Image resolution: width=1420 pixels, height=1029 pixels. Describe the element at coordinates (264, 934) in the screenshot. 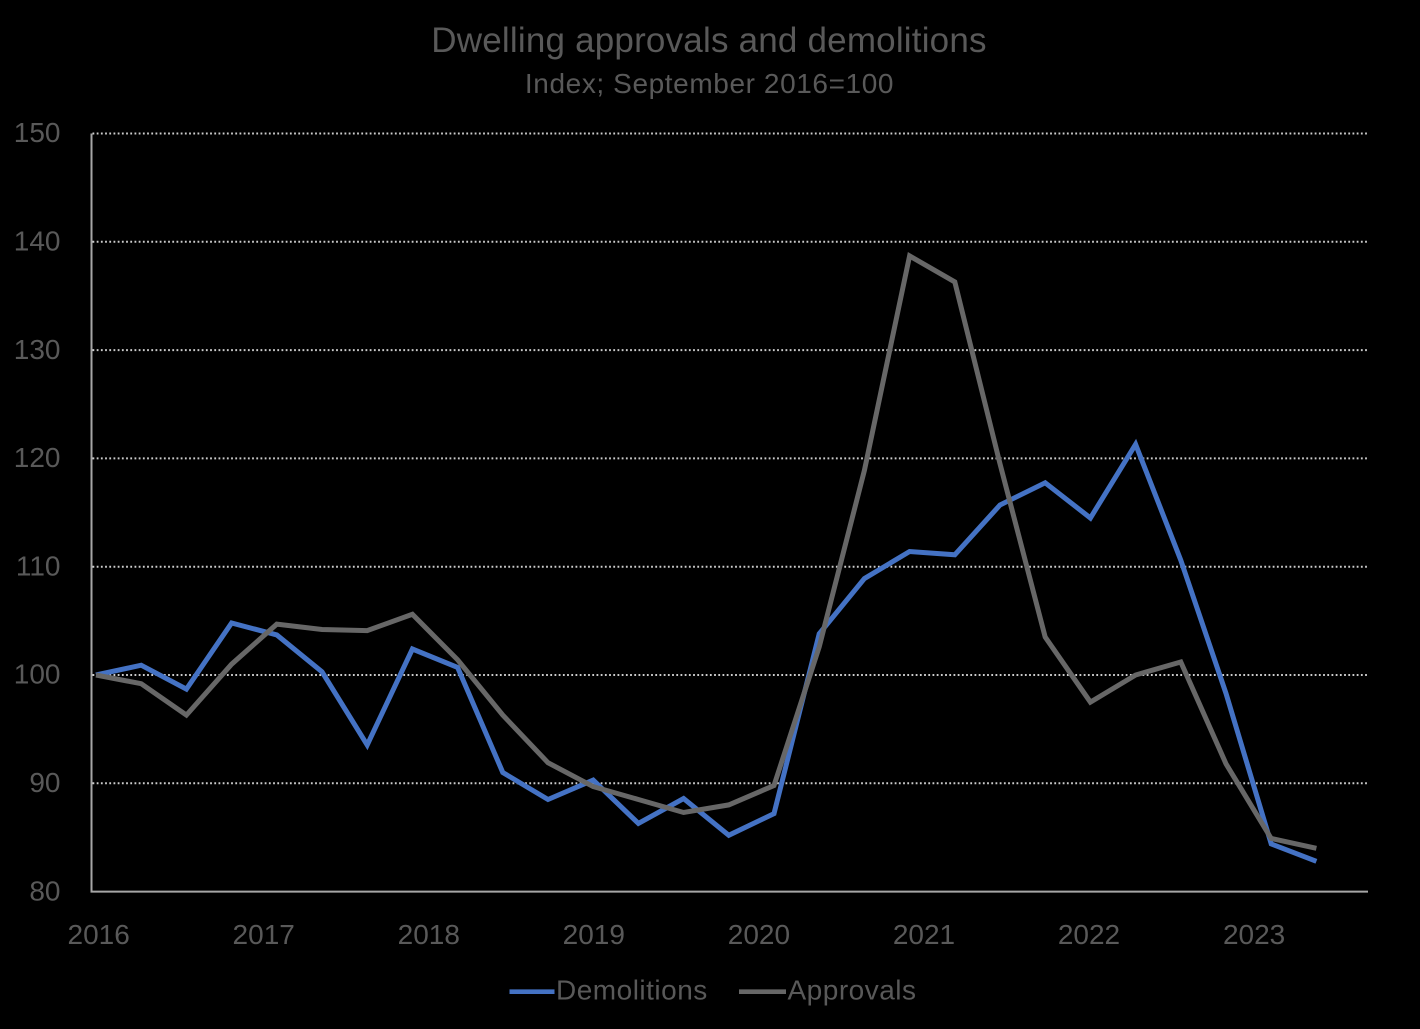

I see `svg-text: 2017` at that location.